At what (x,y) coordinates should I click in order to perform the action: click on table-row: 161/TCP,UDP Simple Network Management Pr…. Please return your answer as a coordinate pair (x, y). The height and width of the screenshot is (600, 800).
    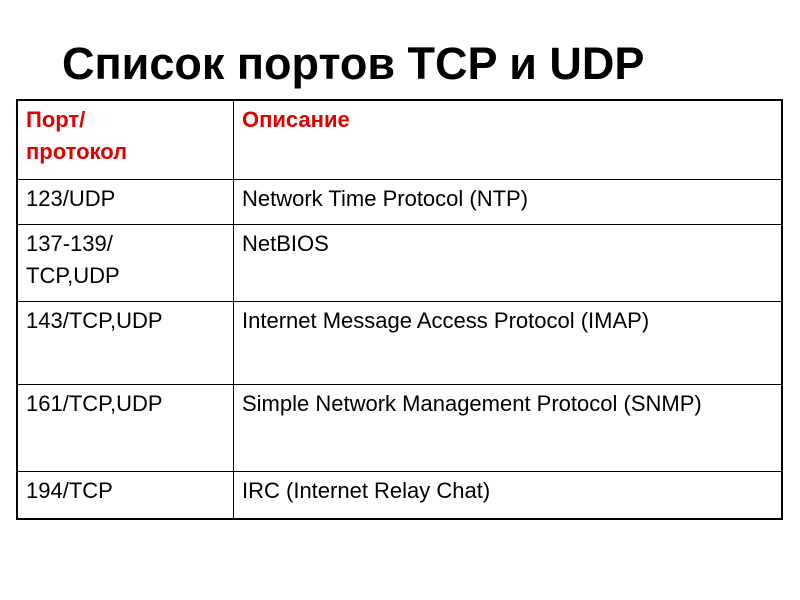
    Looking at the image, I should click on (399, 427).